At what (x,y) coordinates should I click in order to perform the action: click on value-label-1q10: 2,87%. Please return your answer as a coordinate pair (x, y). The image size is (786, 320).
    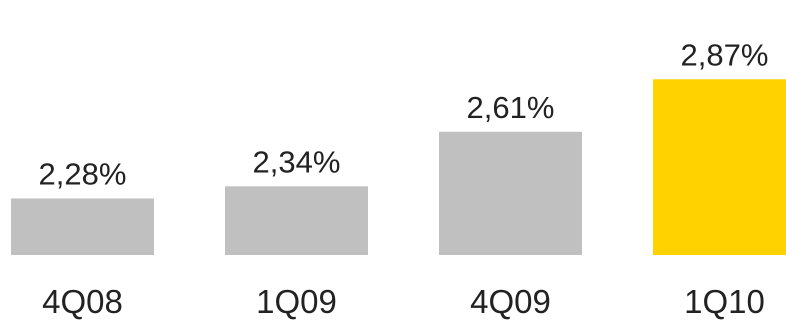
    Looking at the image, I should click on (725, 54).